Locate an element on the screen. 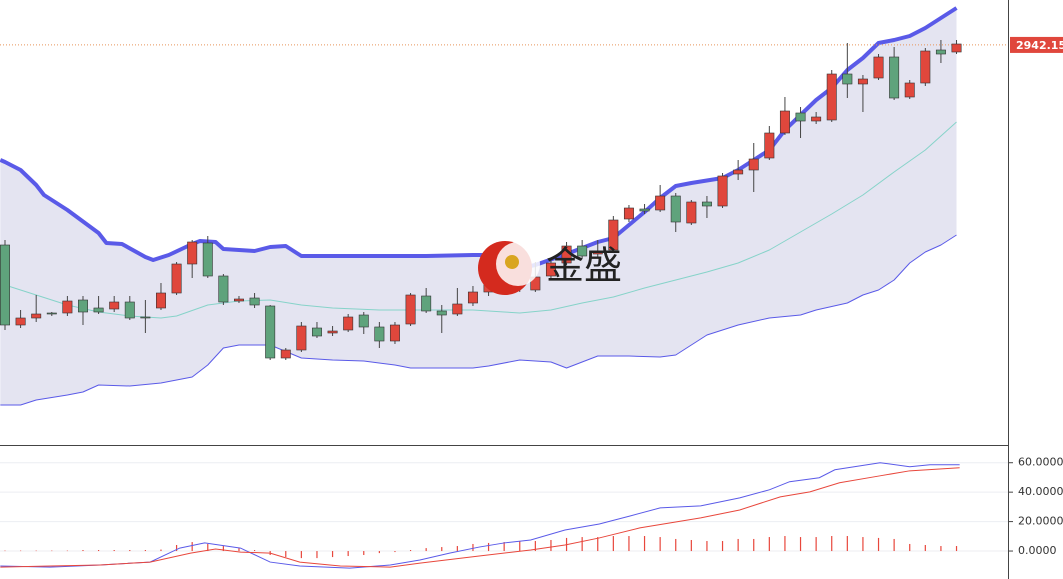  y-tick-label: 20.0000 is located at coordinates (1040, 521).